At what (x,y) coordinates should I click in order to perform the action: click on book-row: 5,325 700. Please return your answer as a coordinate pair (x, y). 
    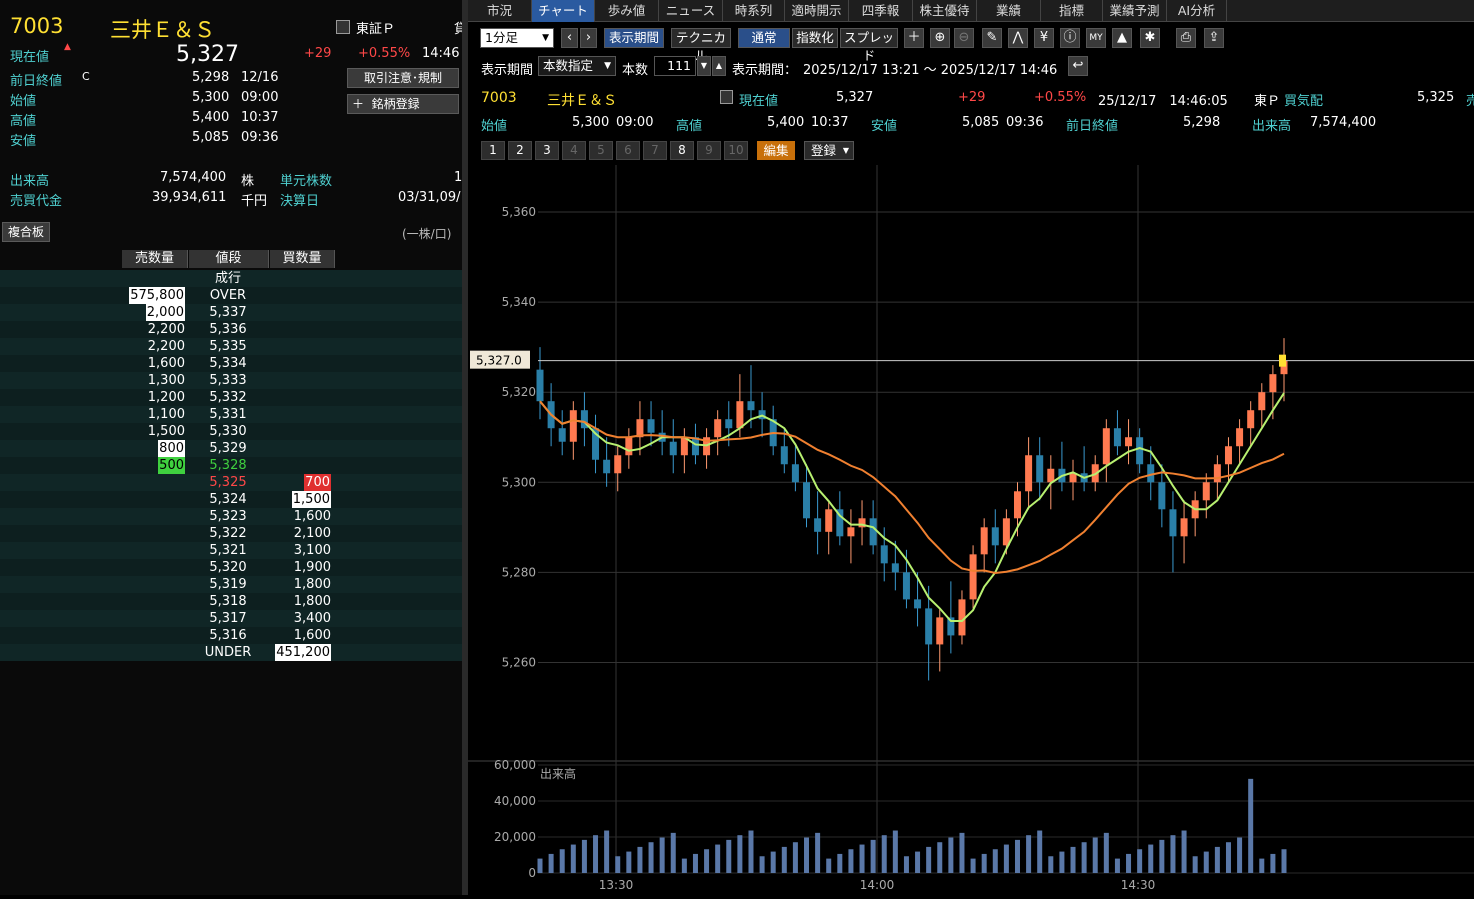
    Looking at the image, I should click on (231, 482).